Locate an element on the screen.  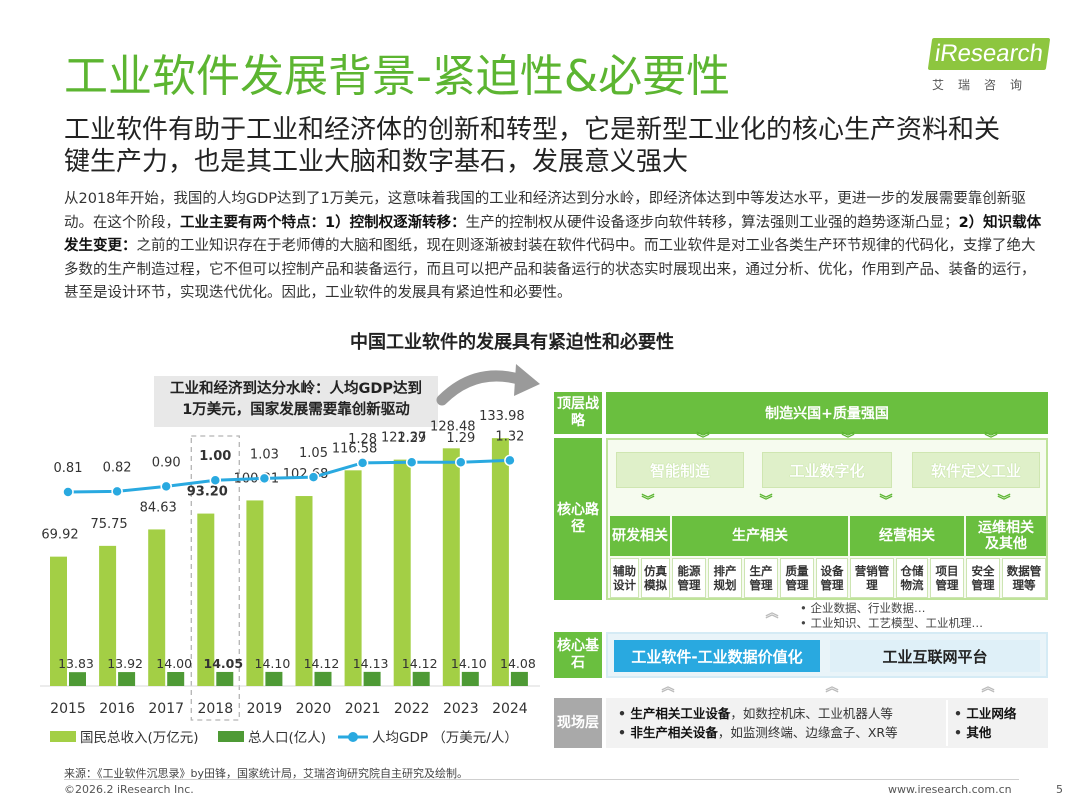
legend-label-gni: 国民总收入(万亿元) is located at coordinates (139, 738).